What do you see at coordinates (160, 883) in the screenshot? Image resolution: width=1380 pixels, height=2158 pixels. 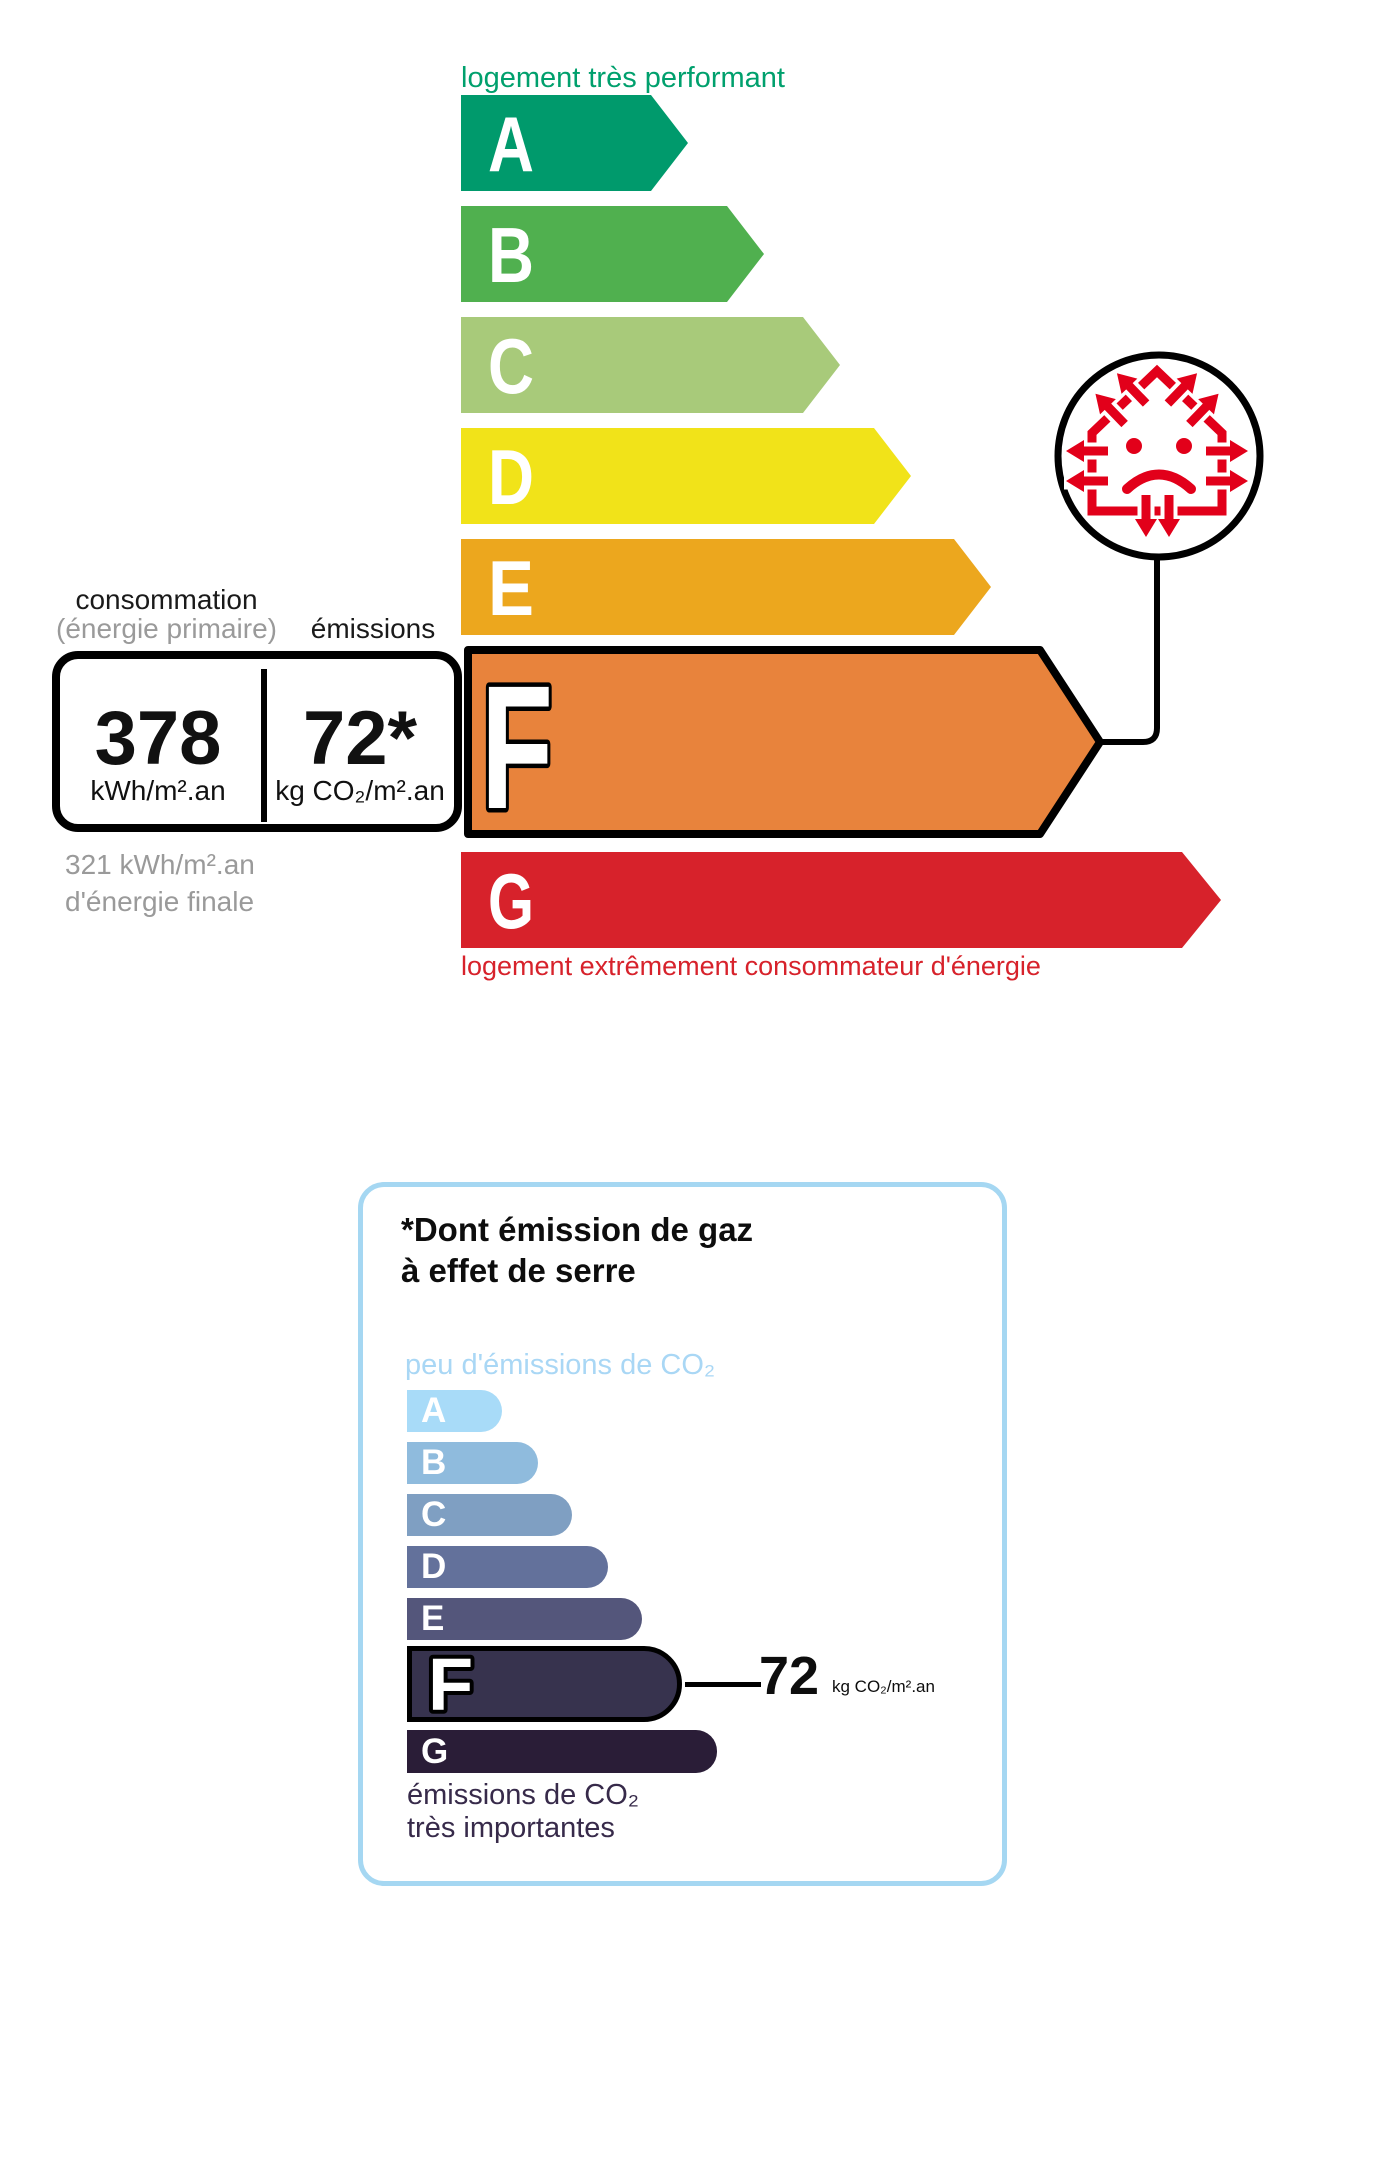 I see `final-energy-note: 321 kWh/m².an d'énergie finale` at bounding box center [160, 883].